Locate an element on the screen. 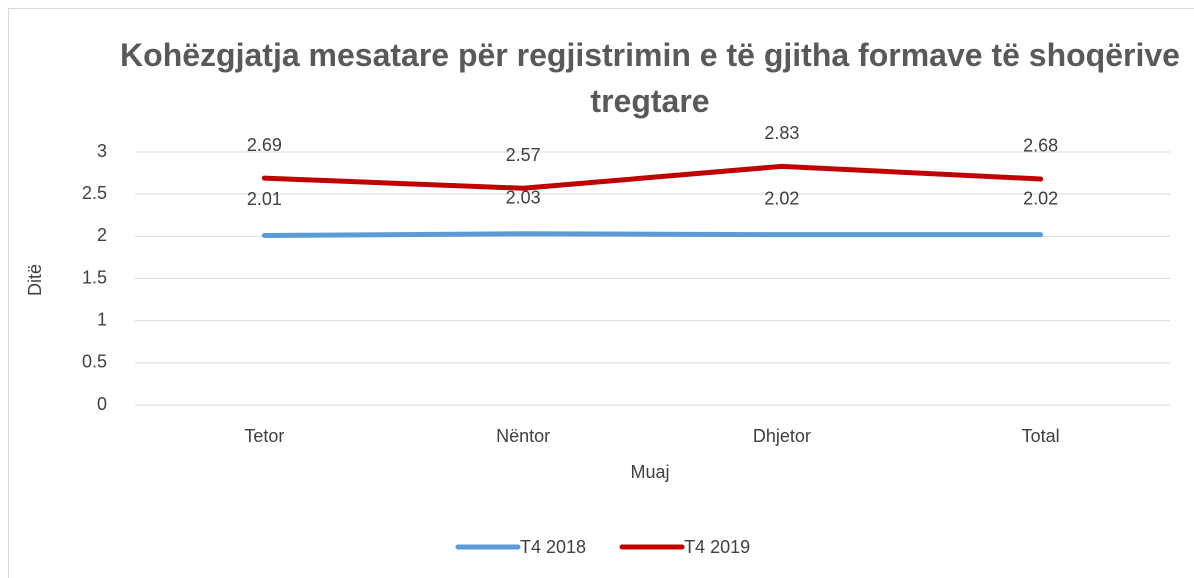 The width and height of the screenshot is (1194, 578). y-tick-label: 0 is located at coordinates (102, 404).